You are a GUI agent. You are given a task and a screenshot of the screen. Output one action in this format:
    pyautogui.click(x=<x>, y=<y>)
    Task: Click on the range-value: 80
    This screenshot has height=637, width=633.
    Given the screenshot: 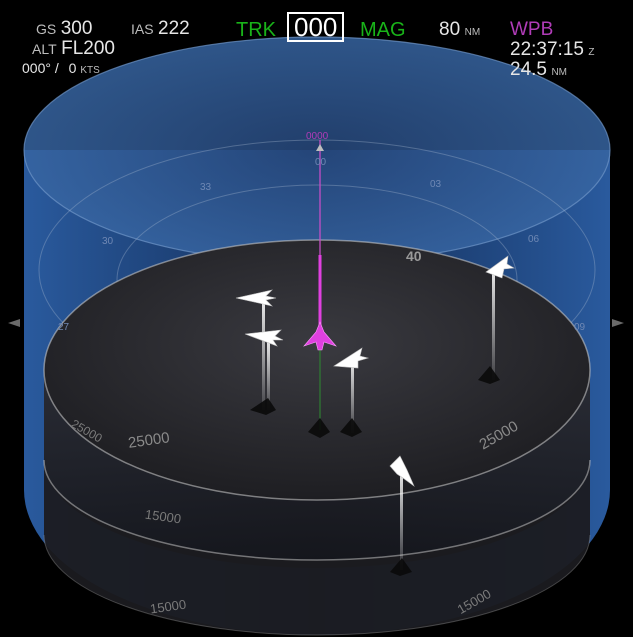 What is the action you would take?
    pyautogui.click(x=450, y=29)
    